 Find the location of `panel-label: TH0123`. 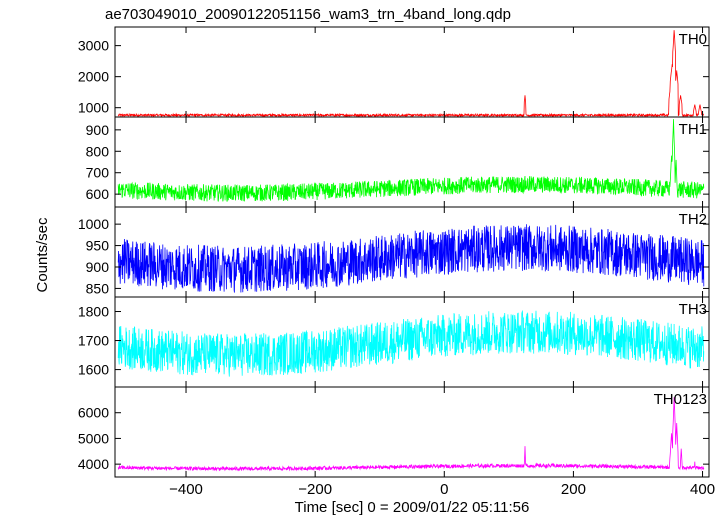

panel-label: TH0123 is located at coordinates (680, 399).